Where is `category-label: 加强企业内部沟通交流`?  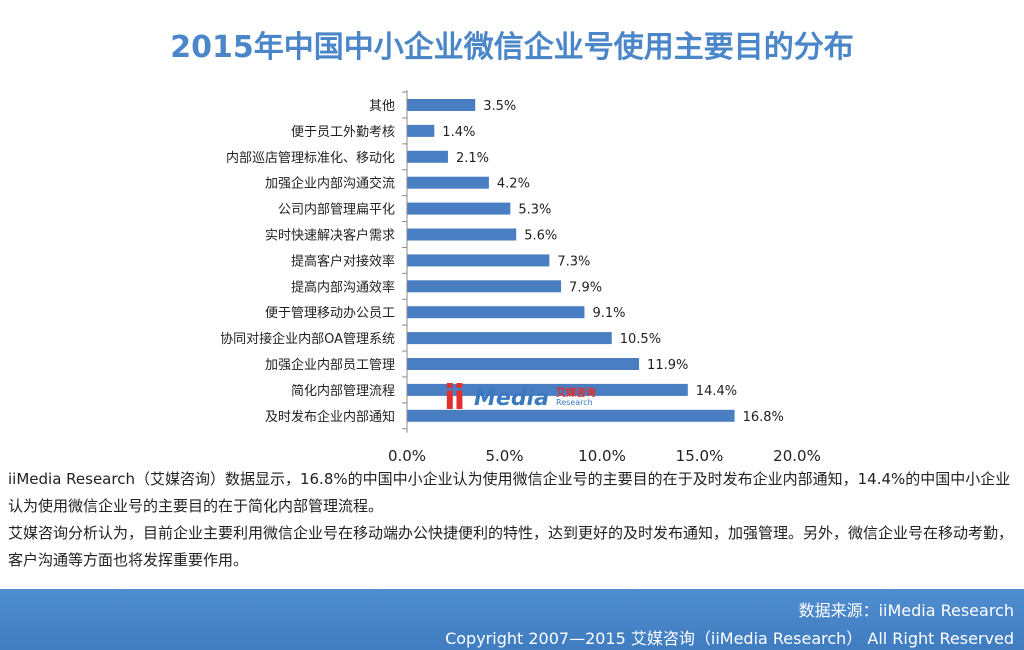
category-label: 加强企业内部沟通交流 is located at coordinates (330, 184).